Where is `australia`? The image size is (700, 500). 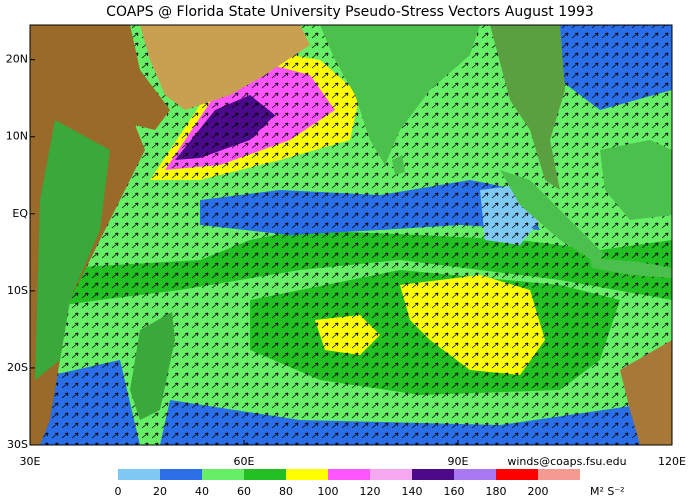 australia is located at coordinates (646, 392).